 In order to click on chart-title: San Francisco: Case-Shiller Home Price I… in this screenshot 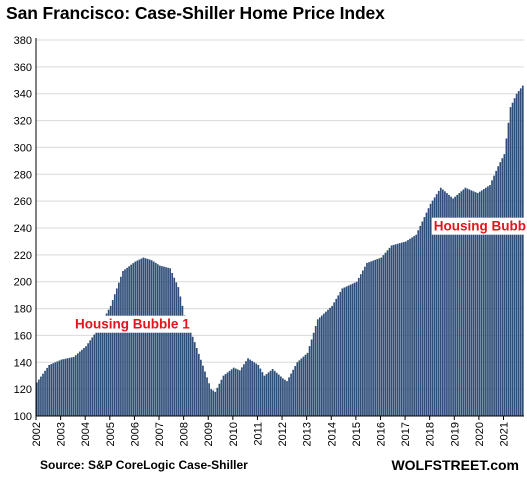, I will do `click(195, 13)`.